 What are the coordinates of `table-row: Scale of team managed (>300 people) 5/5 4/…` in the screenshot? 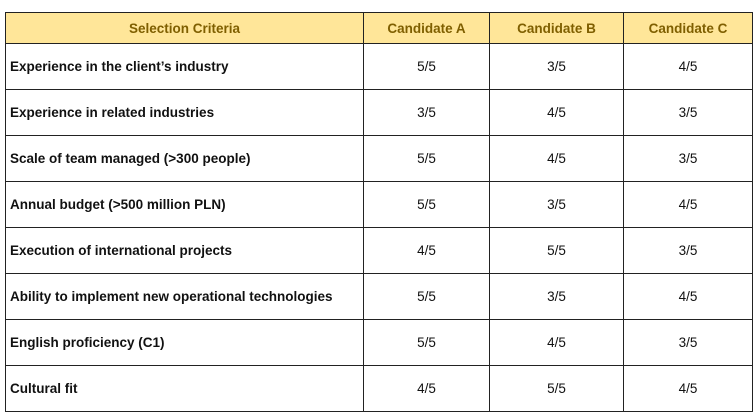 It's located at (379, 158).